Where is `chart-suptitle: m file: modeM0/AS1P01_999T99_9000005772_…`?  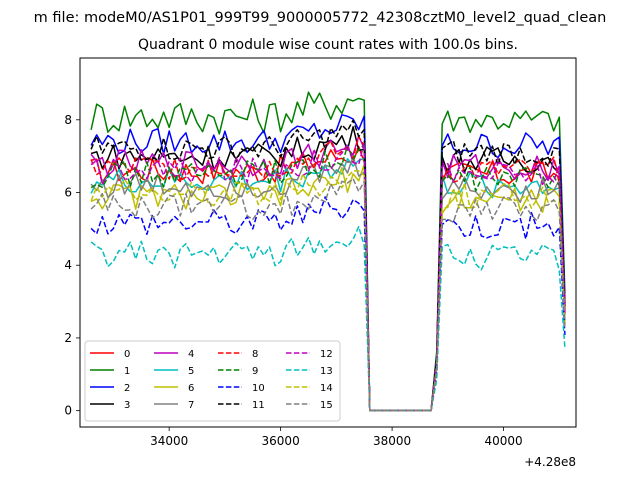 chart-suptitle: m file: modeM0/AS1P01_999T99_9000005772_… is located at coordinates (320, 18).